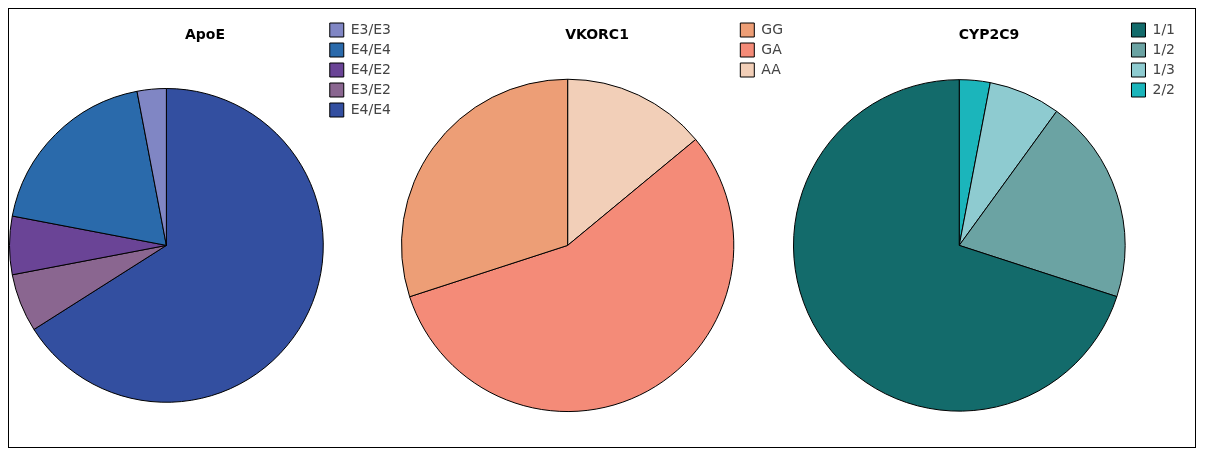 This screenshot has height=455, width=1205. I want to click on legend-label: 1/2, so click(1163, 48).